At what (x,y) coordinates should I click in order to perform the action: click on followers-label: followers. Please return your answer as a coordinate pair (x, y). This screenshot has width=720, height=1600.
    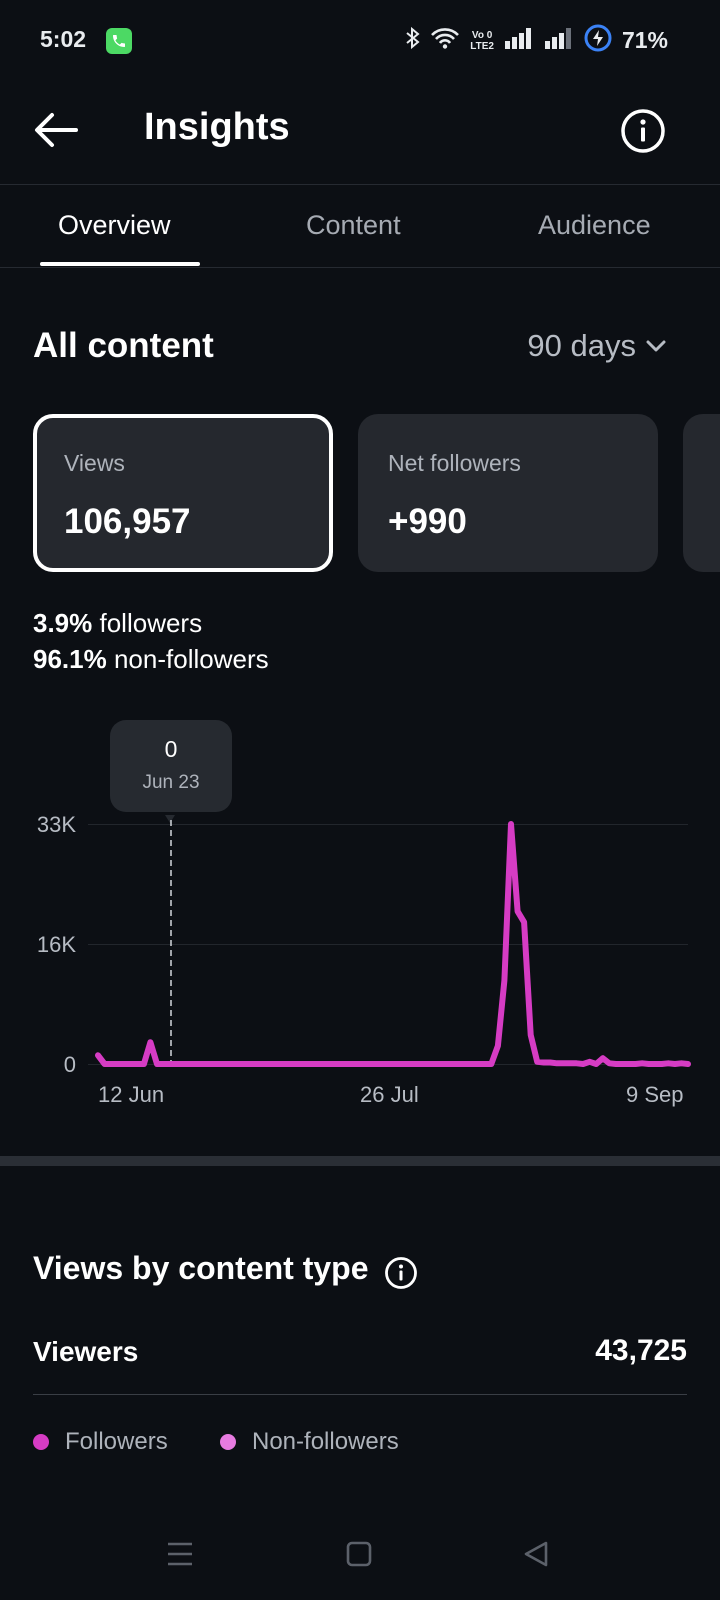
    Looking at the image, I should click on (151, 623).